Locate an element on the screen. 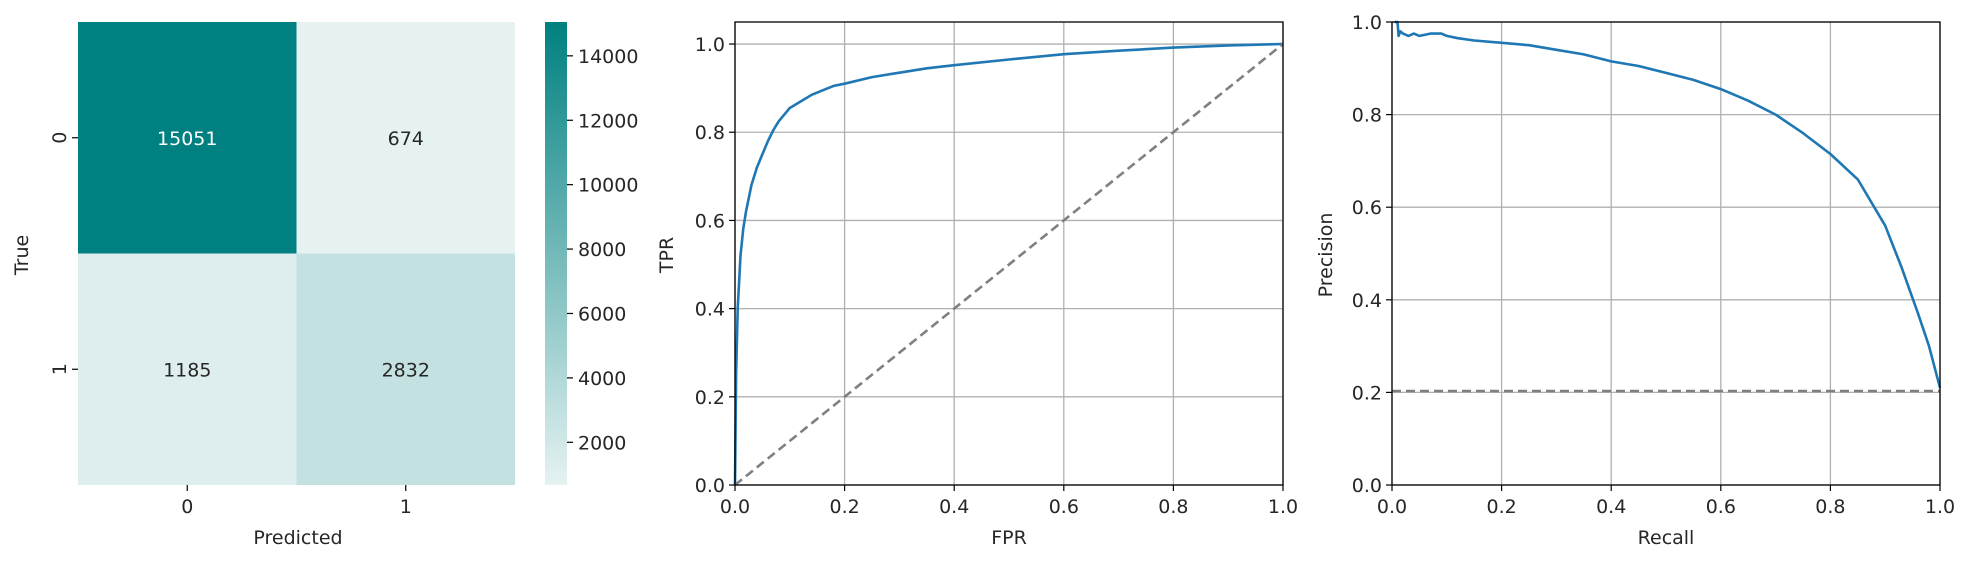 The height and width of the screenshot is (562, 1969). pr-x-axis-label: Recall is located at coordinates (1666, 538).